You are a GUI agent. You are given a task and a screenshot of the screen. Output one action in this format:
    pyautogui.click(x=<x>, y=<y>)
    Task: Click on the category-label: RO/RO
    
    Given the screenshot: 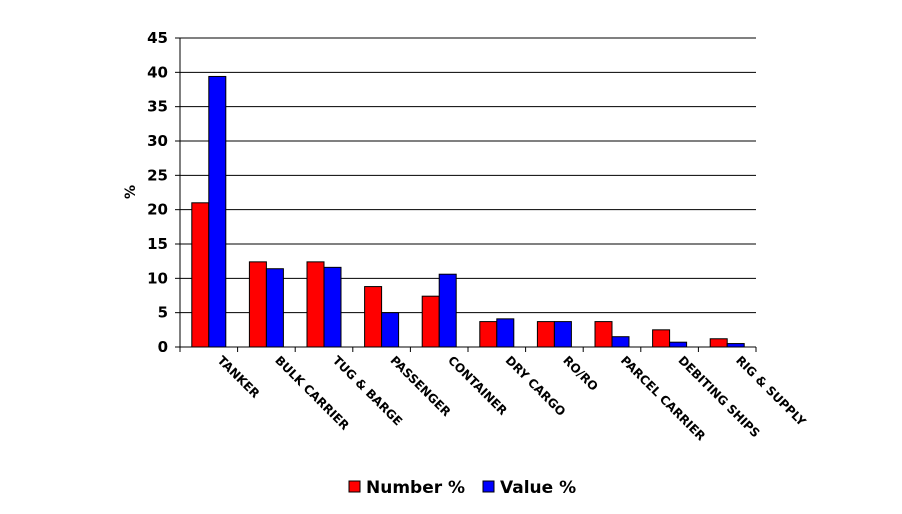 What is the action you would take?
    pyautogui.click(x=580, y=373)
    